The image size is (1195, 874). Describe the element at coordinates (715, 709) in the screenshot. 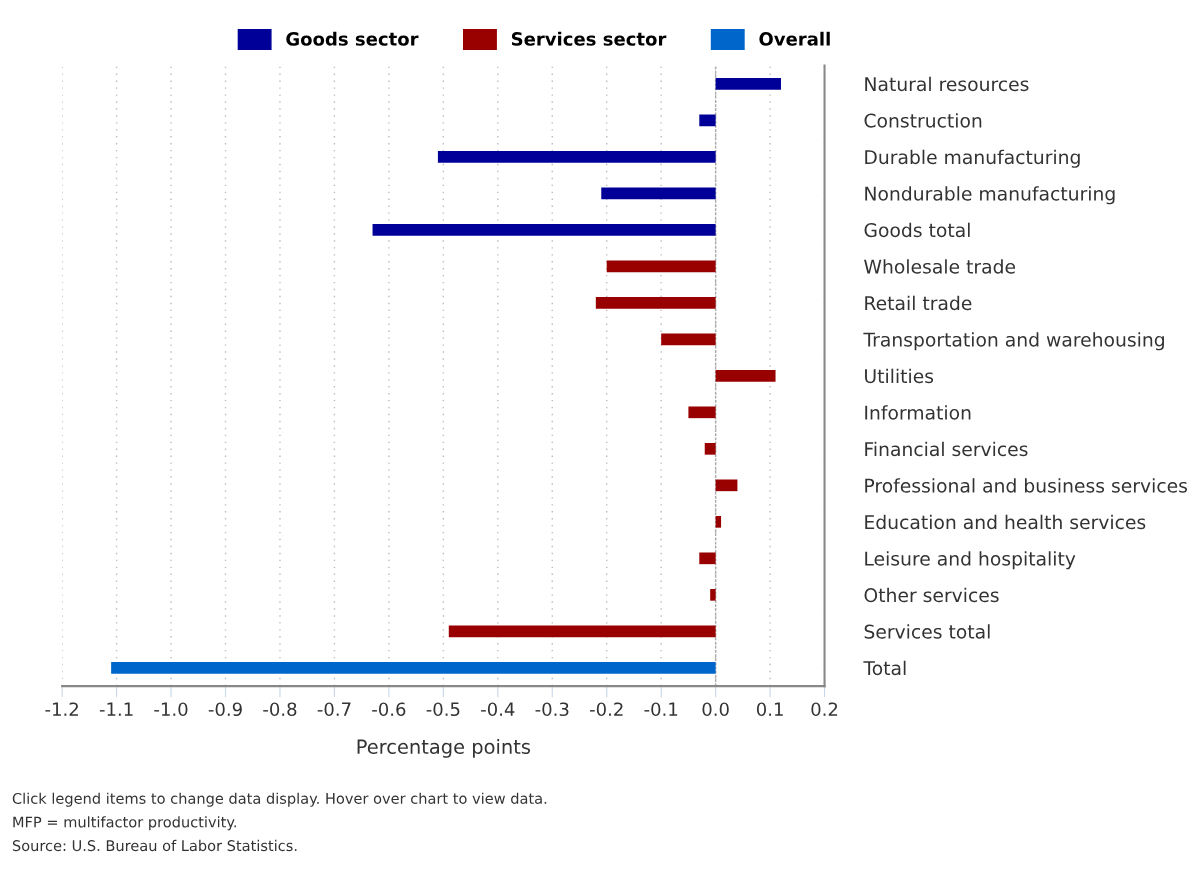

I see `x-tick-label: 0.0` at that location.